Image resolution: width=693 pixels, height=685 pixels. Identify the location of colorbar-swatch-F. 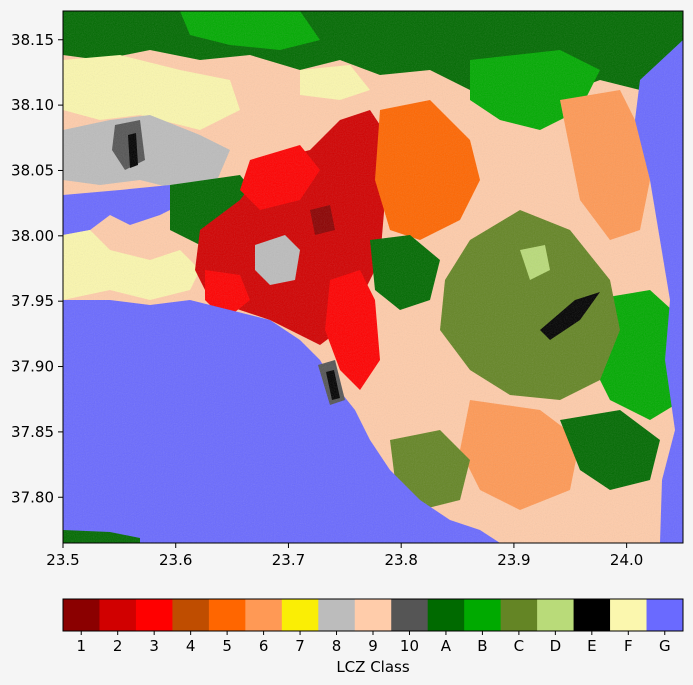
(629, 615).